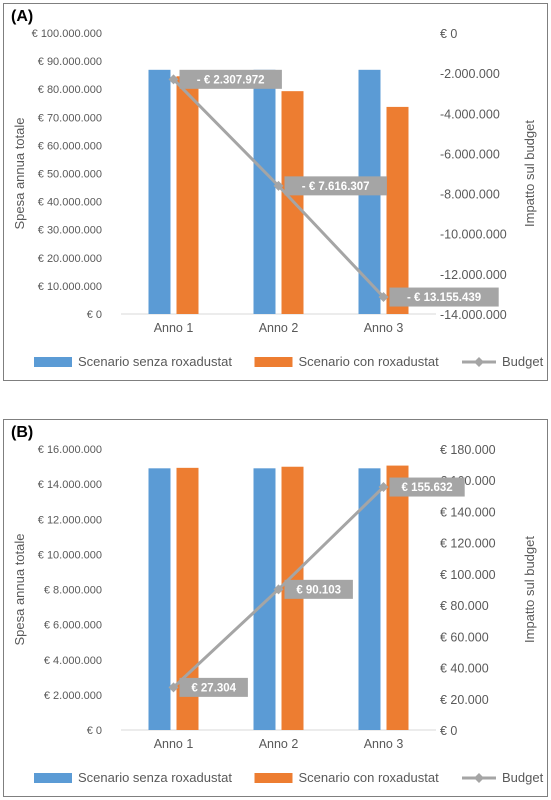  Describe the element at coordinates (70, 90) in the screenshot. I see `chart-a-left-tick-label: € 80.000.000` at that location.